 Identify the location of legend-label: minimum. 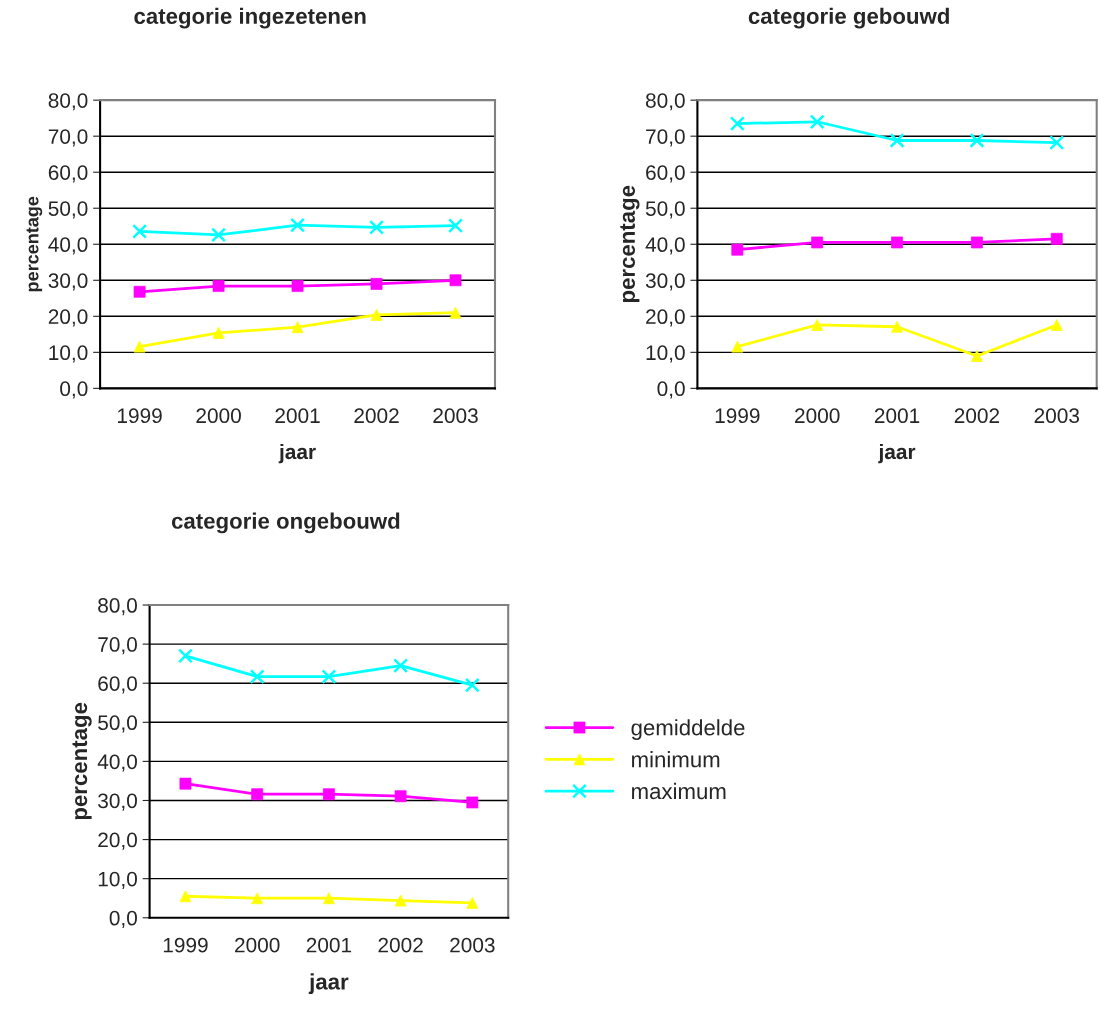
(676, 759).